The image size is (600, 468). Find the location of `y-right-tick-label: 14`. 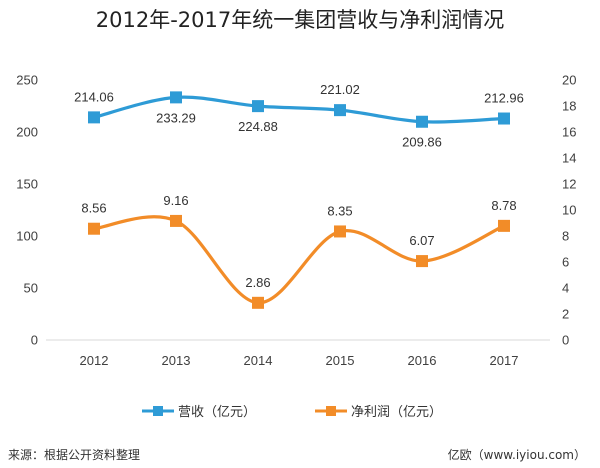

y-right-tick-label: 14 is located at coordinates (569, 158).